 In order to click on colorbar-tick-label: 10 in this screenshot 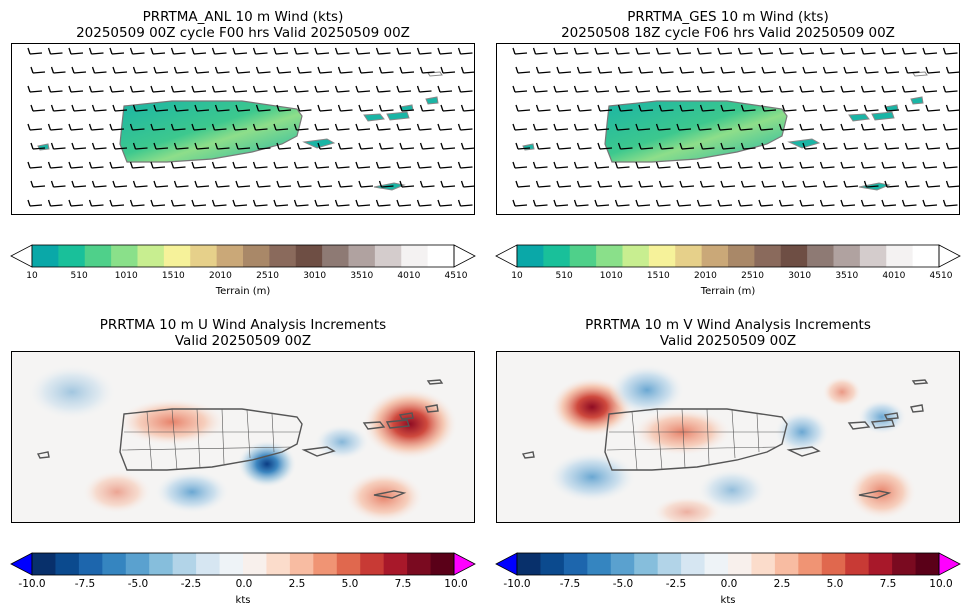, I will do `click(32, 276)`.